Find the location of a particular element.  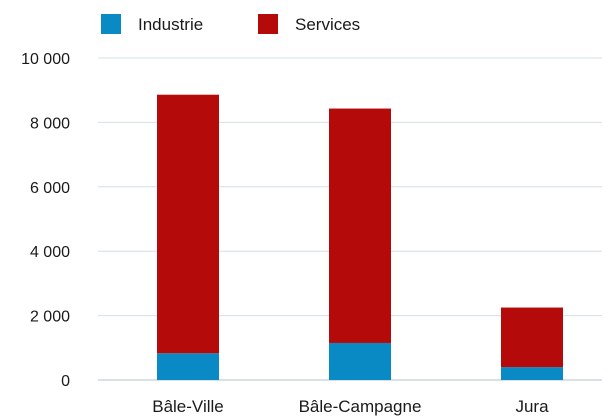

legend-swatch-services is located at coordinates (268, 24).